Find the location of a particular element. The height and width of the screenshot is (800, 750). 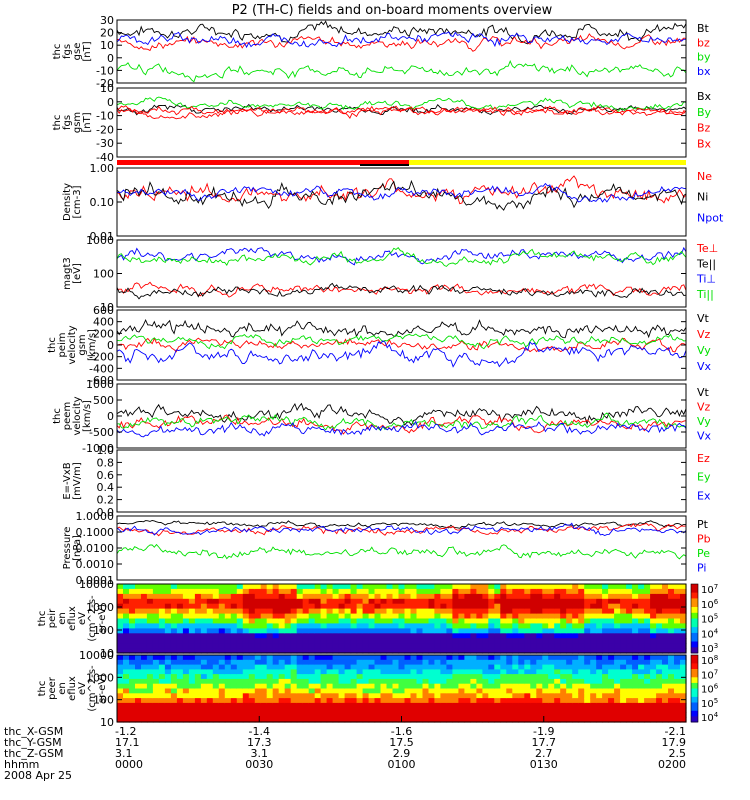

series-line-ti is located at coordinates (401, 256).